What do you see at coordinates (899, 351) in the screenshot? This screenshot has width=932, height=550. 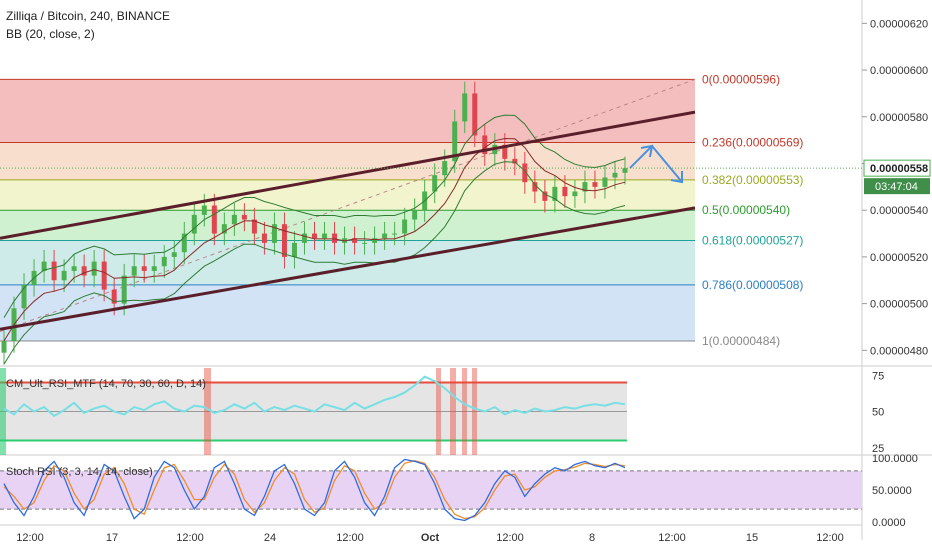 I see `price-tick-label: 0.00000480` at bounding box center [899, 351].